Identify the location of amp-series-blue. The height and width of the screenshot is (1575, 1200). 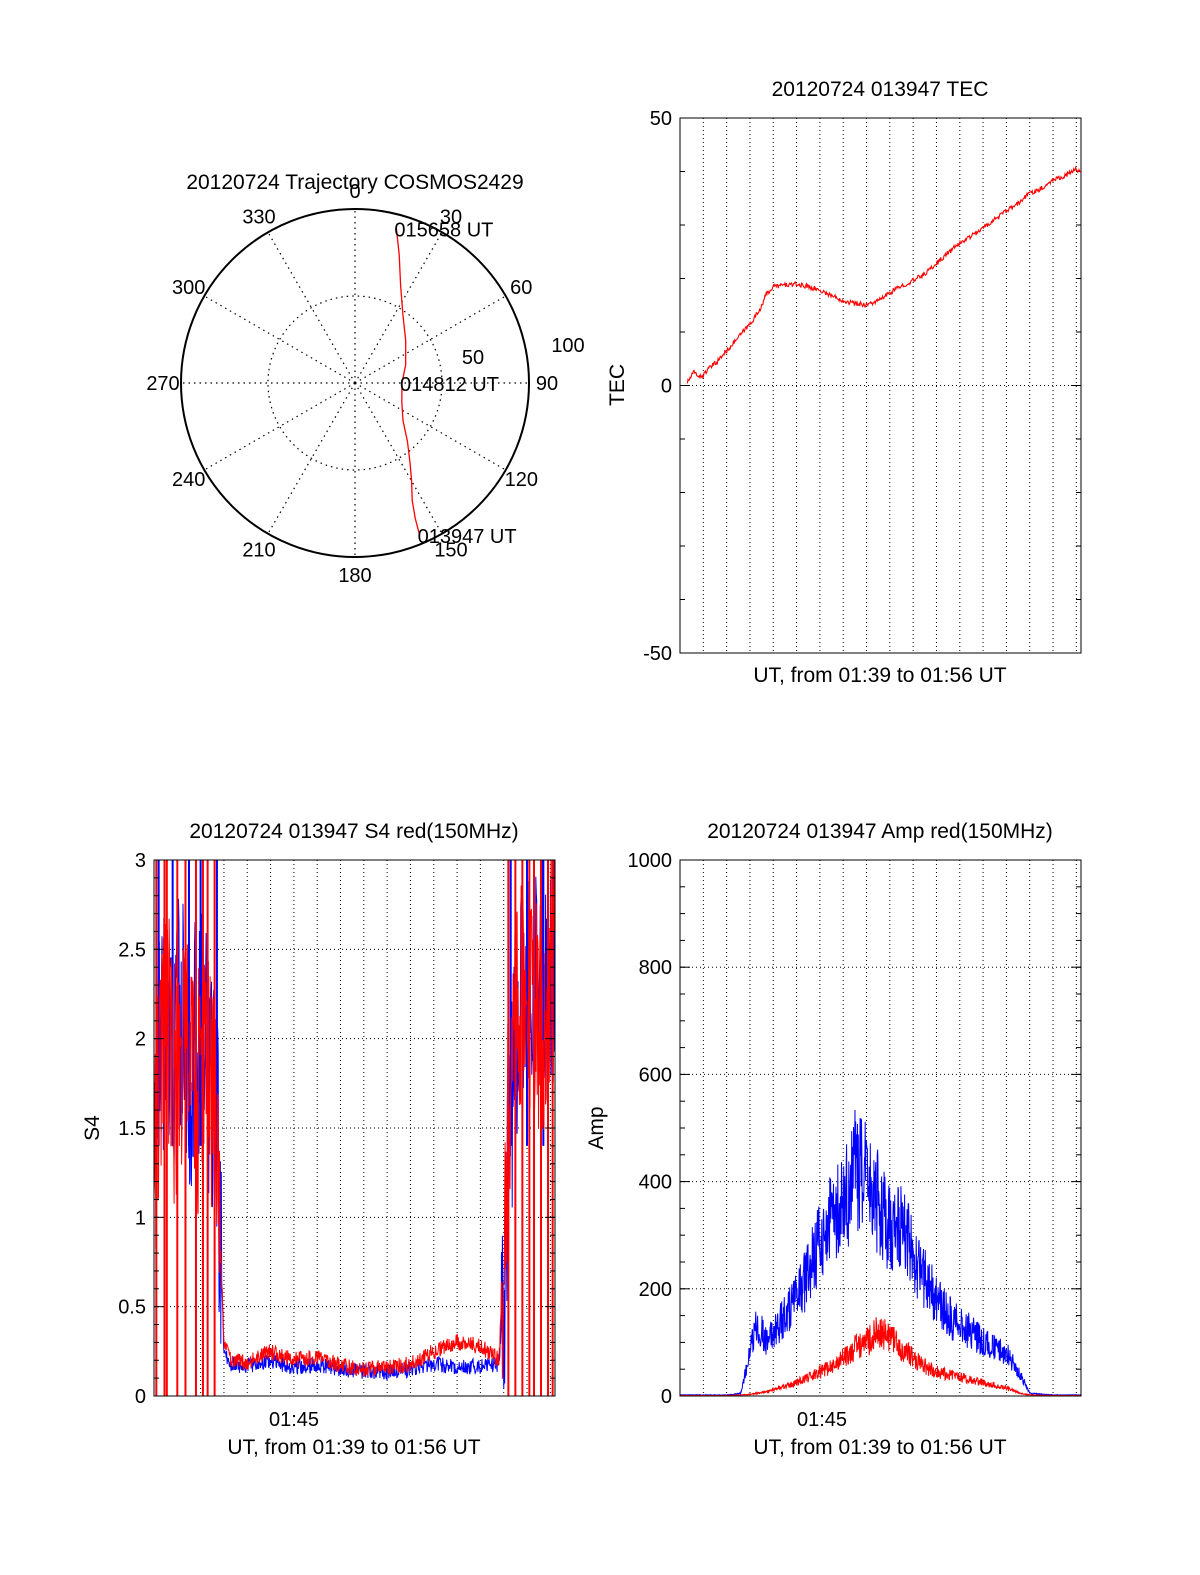
(880, 1253).